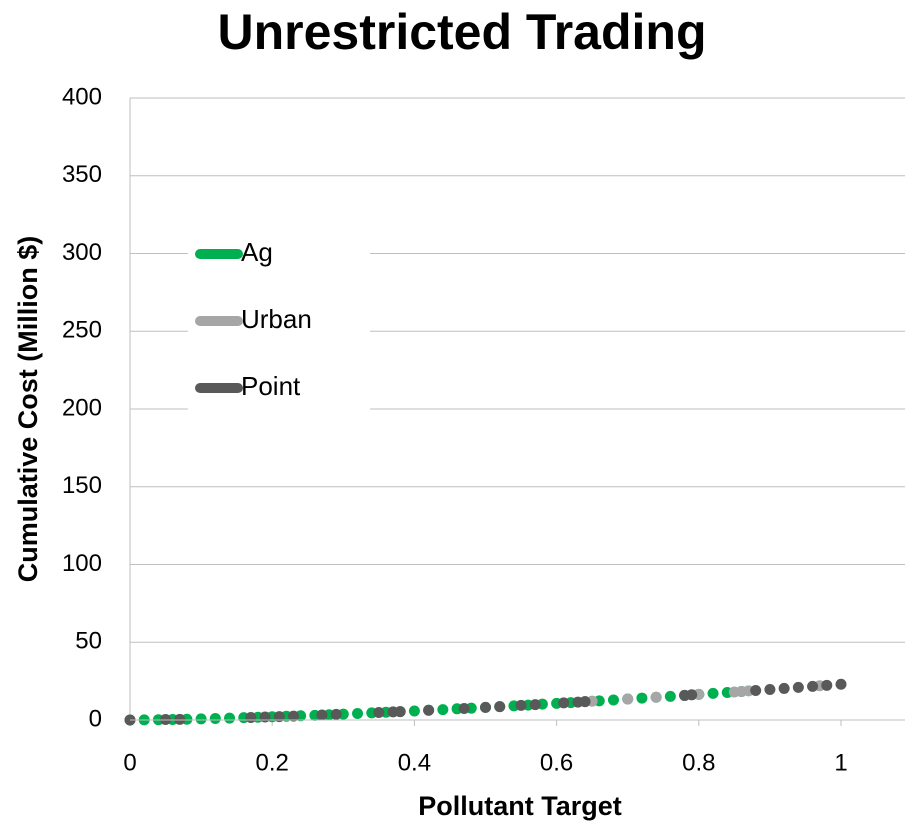  What do you see at coordinates (271, 386) in the screenshot?
I see `legend-label: Point` at bounding box center [271, 386].